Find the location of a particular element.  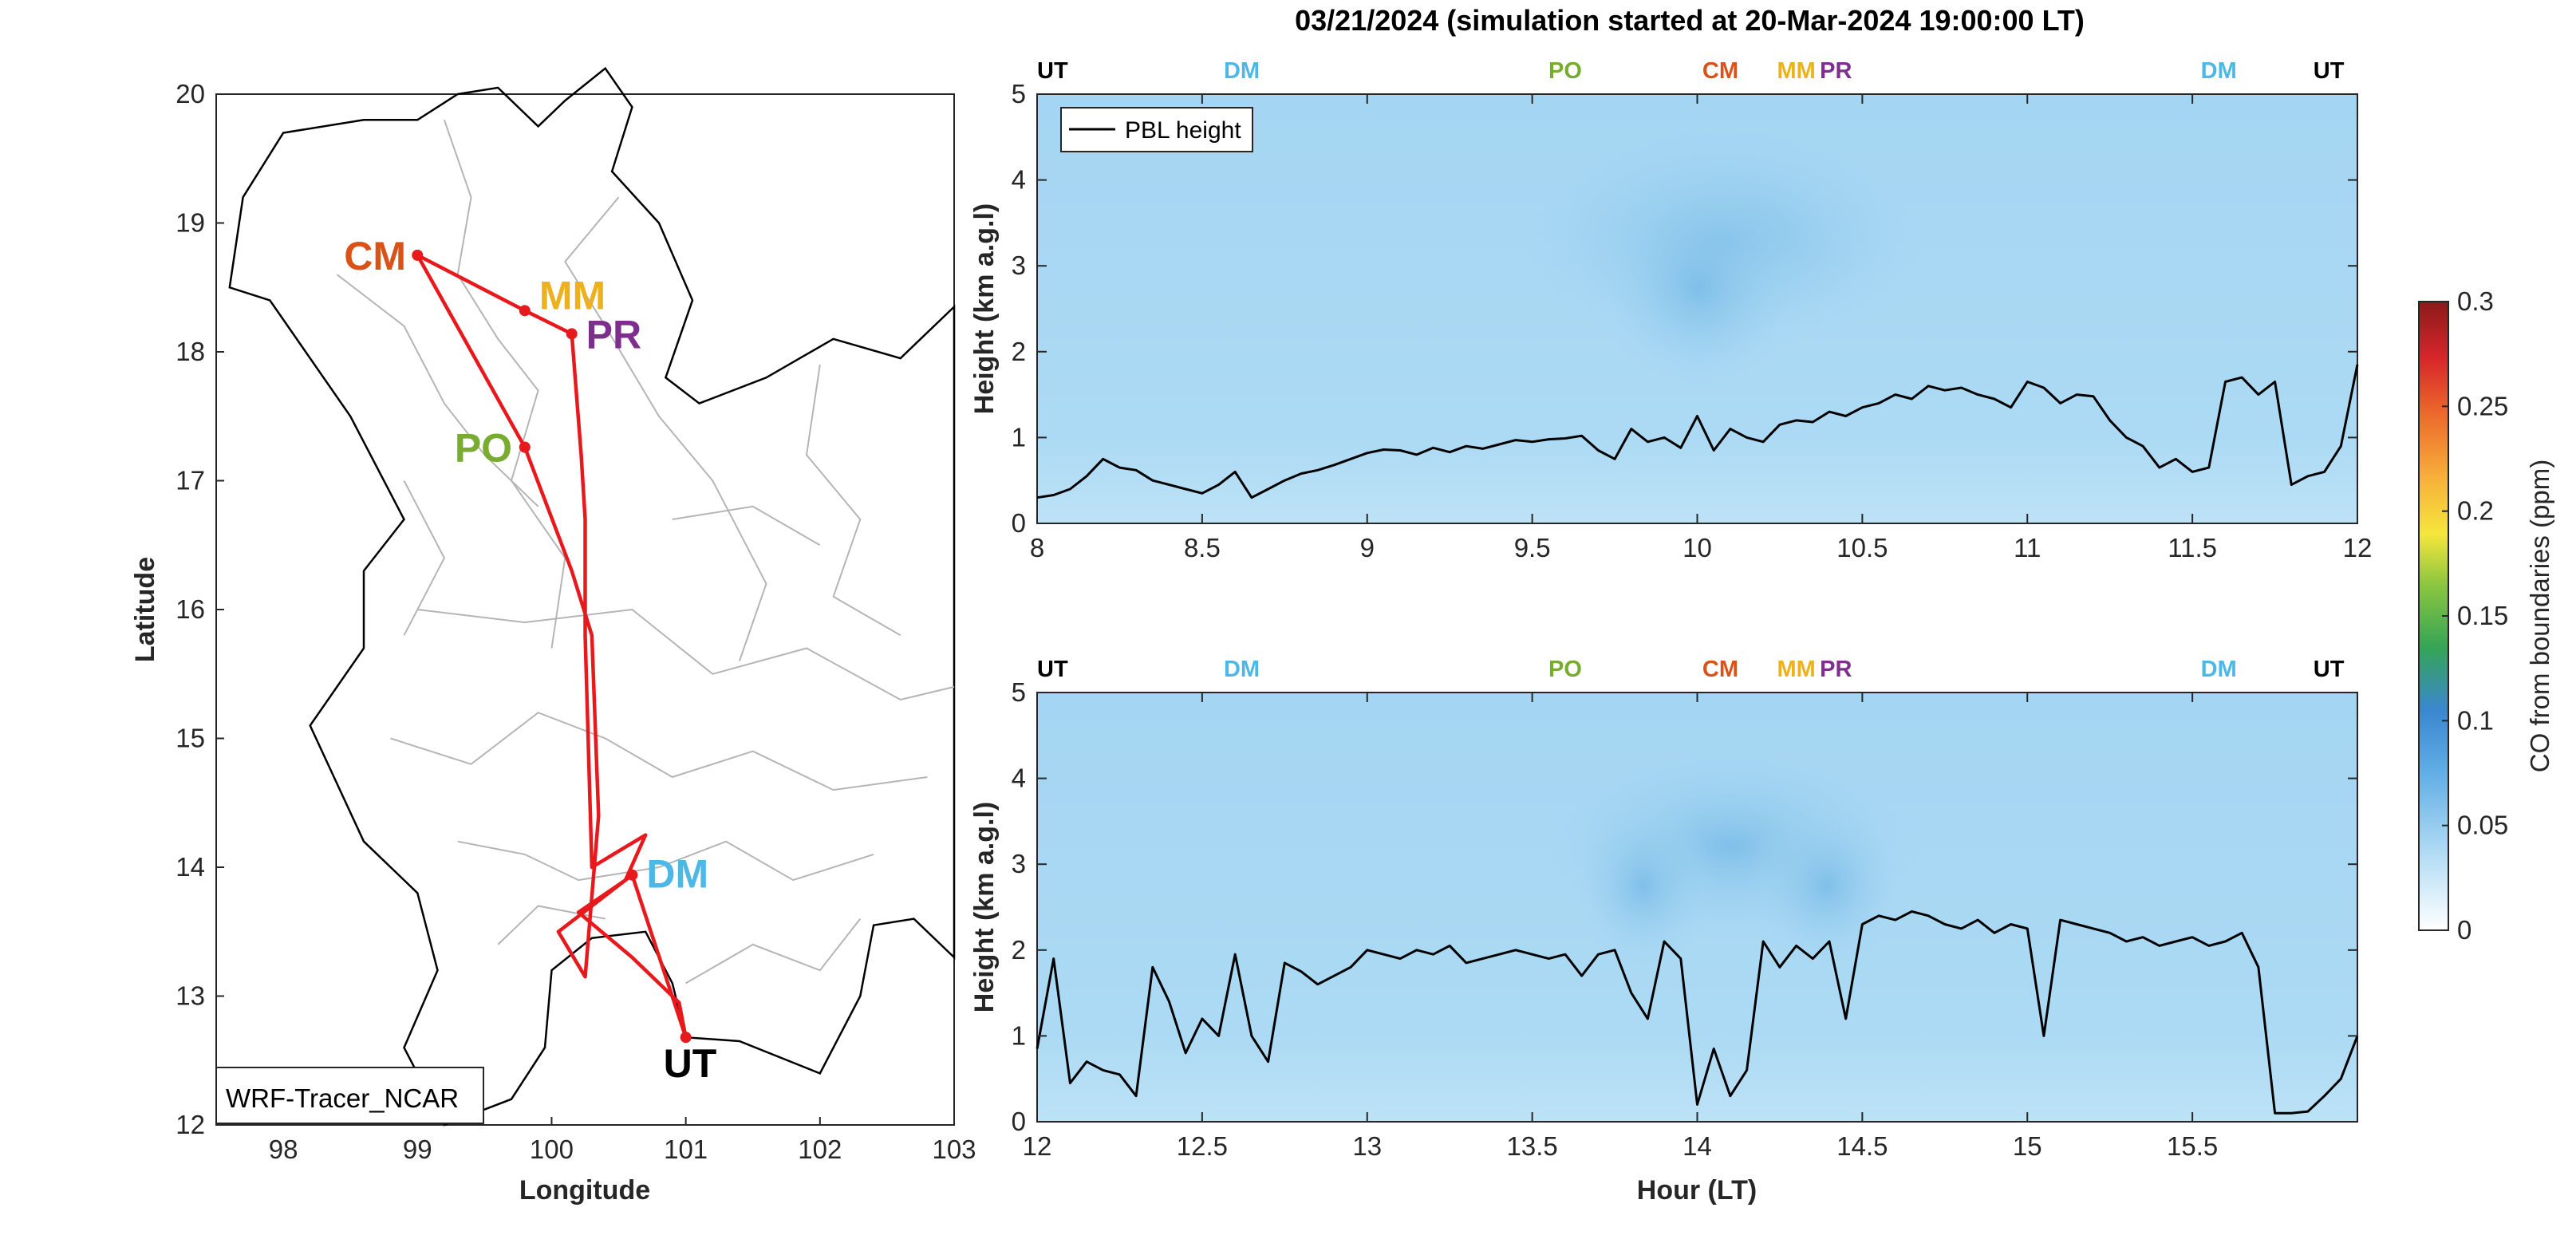

site-label-ut: UT is located at coordinates (691, 1064).